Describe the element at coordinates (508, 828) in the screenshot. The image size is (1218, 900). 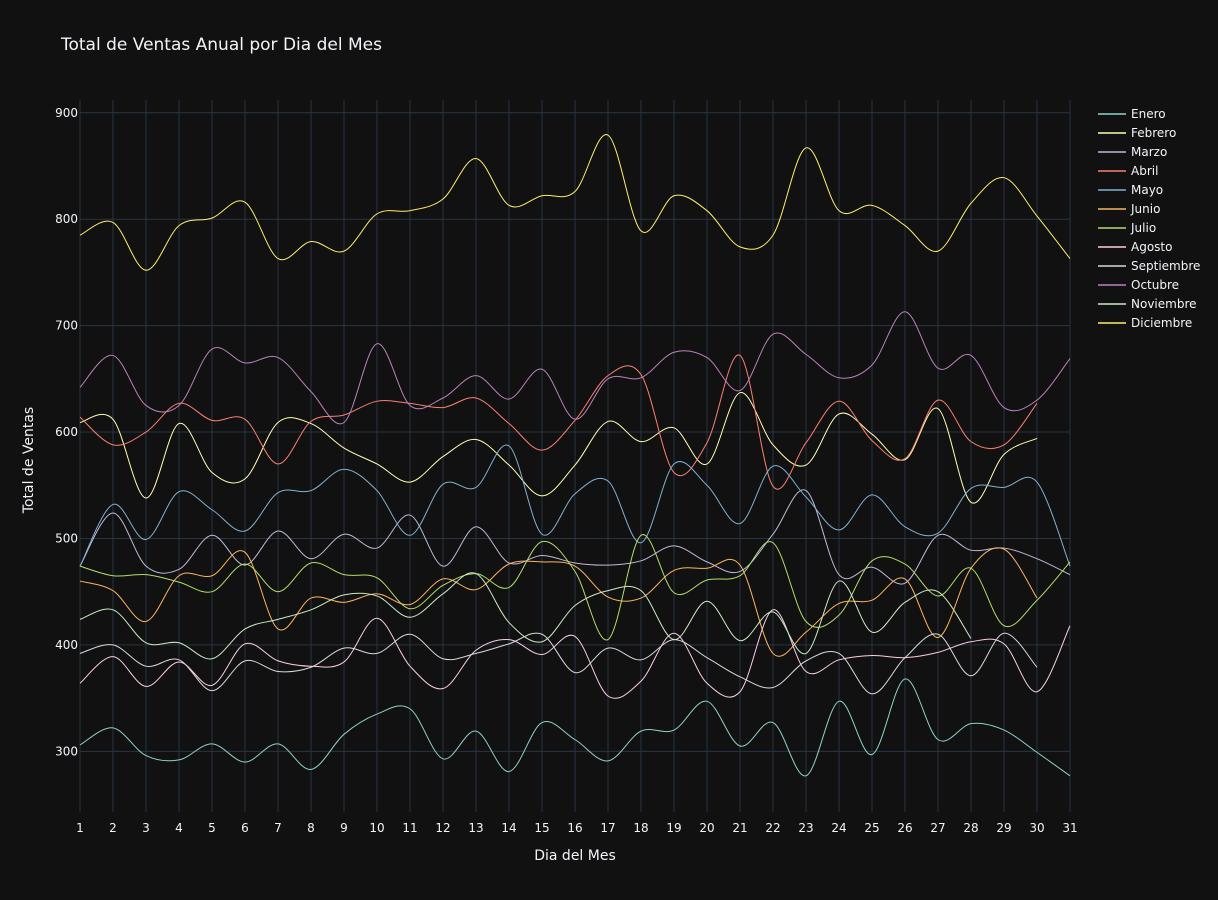
I see `x-tick-label: 14` at that location.